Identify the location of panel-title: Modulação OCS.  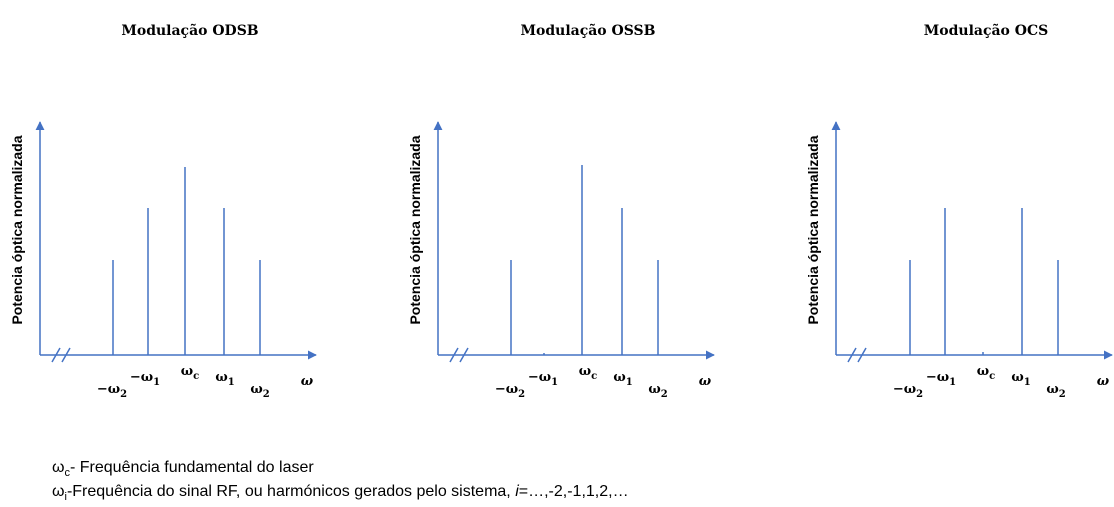
(986, 30).